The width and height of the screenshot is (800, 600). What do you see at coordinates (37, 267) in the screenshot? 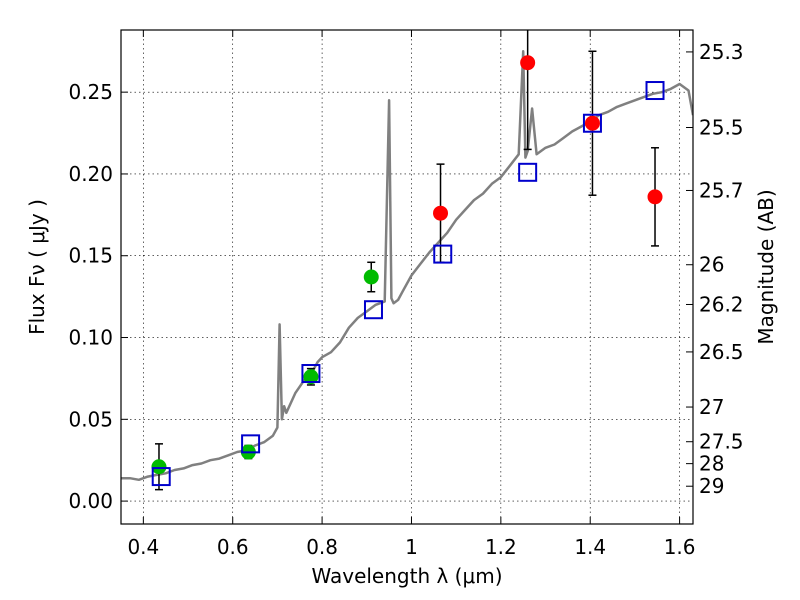
I see `y-axis-label: Flux Fν ( μJy )` at bounding box center [37, 267].